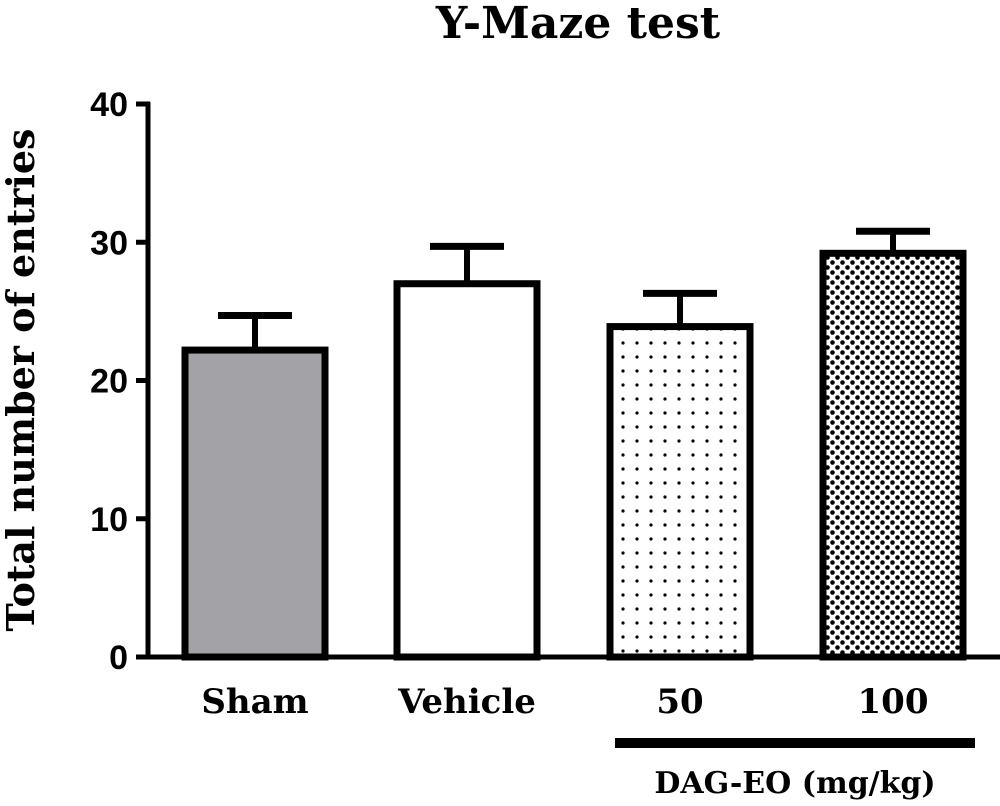  Describe the element at coordinates (109, 105) in the screenshot. I see `y-tick-label: 40` at that location.